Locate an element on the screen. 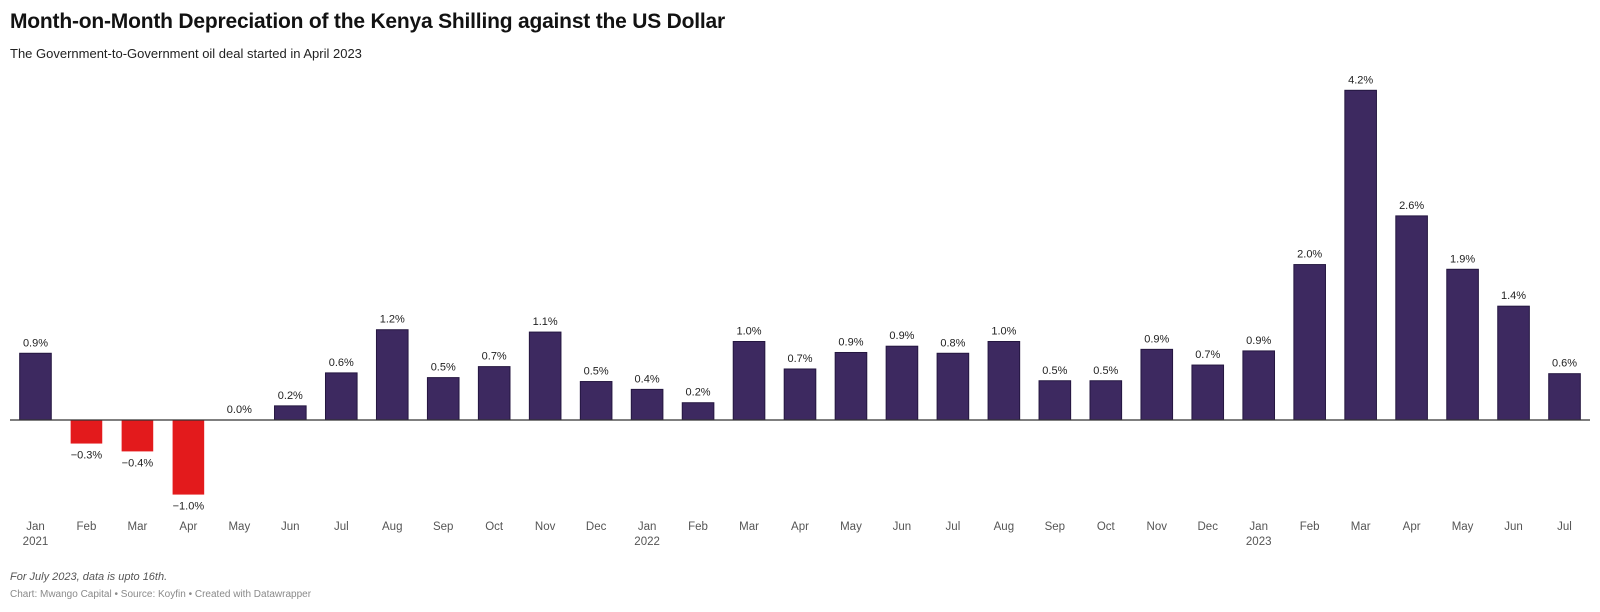 Image resolution: width=1600 pixels, height=612 pixels. data-label: 1.2% is located at coordinates (392, 320).